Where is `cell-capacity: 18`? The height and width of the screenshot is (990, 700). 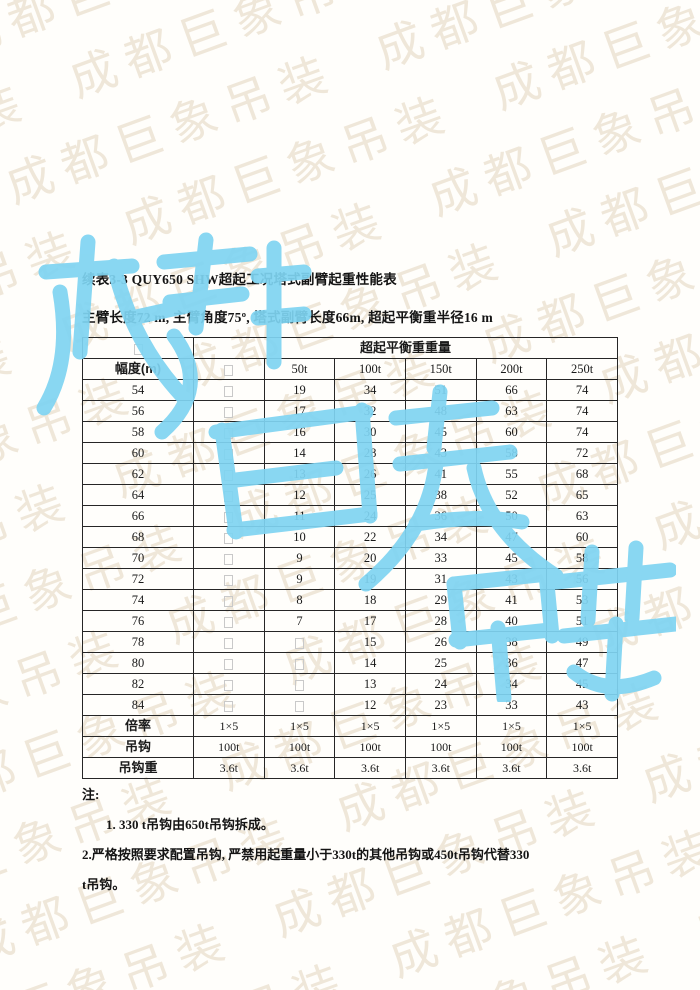 cell-capacity: 18 is located at coordinates (370, 600).